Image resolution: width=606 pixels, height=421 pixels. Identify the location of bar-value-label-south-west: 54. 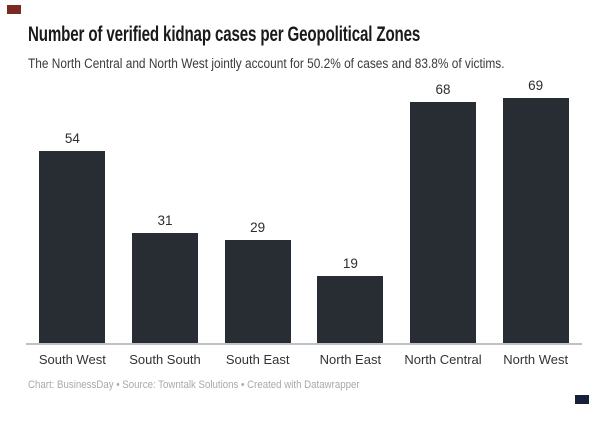
(72, 138).